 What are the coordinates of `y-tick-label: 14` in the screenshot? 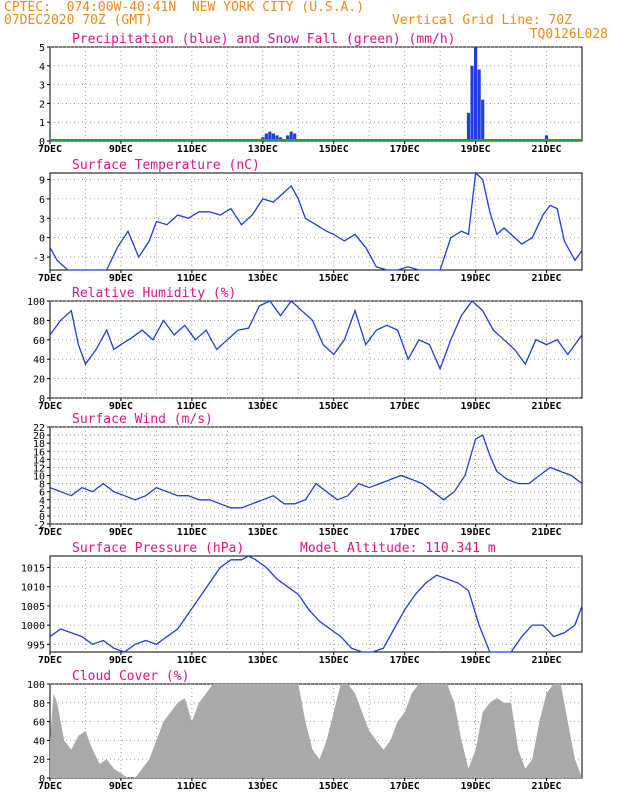 It's located at (39, 460).